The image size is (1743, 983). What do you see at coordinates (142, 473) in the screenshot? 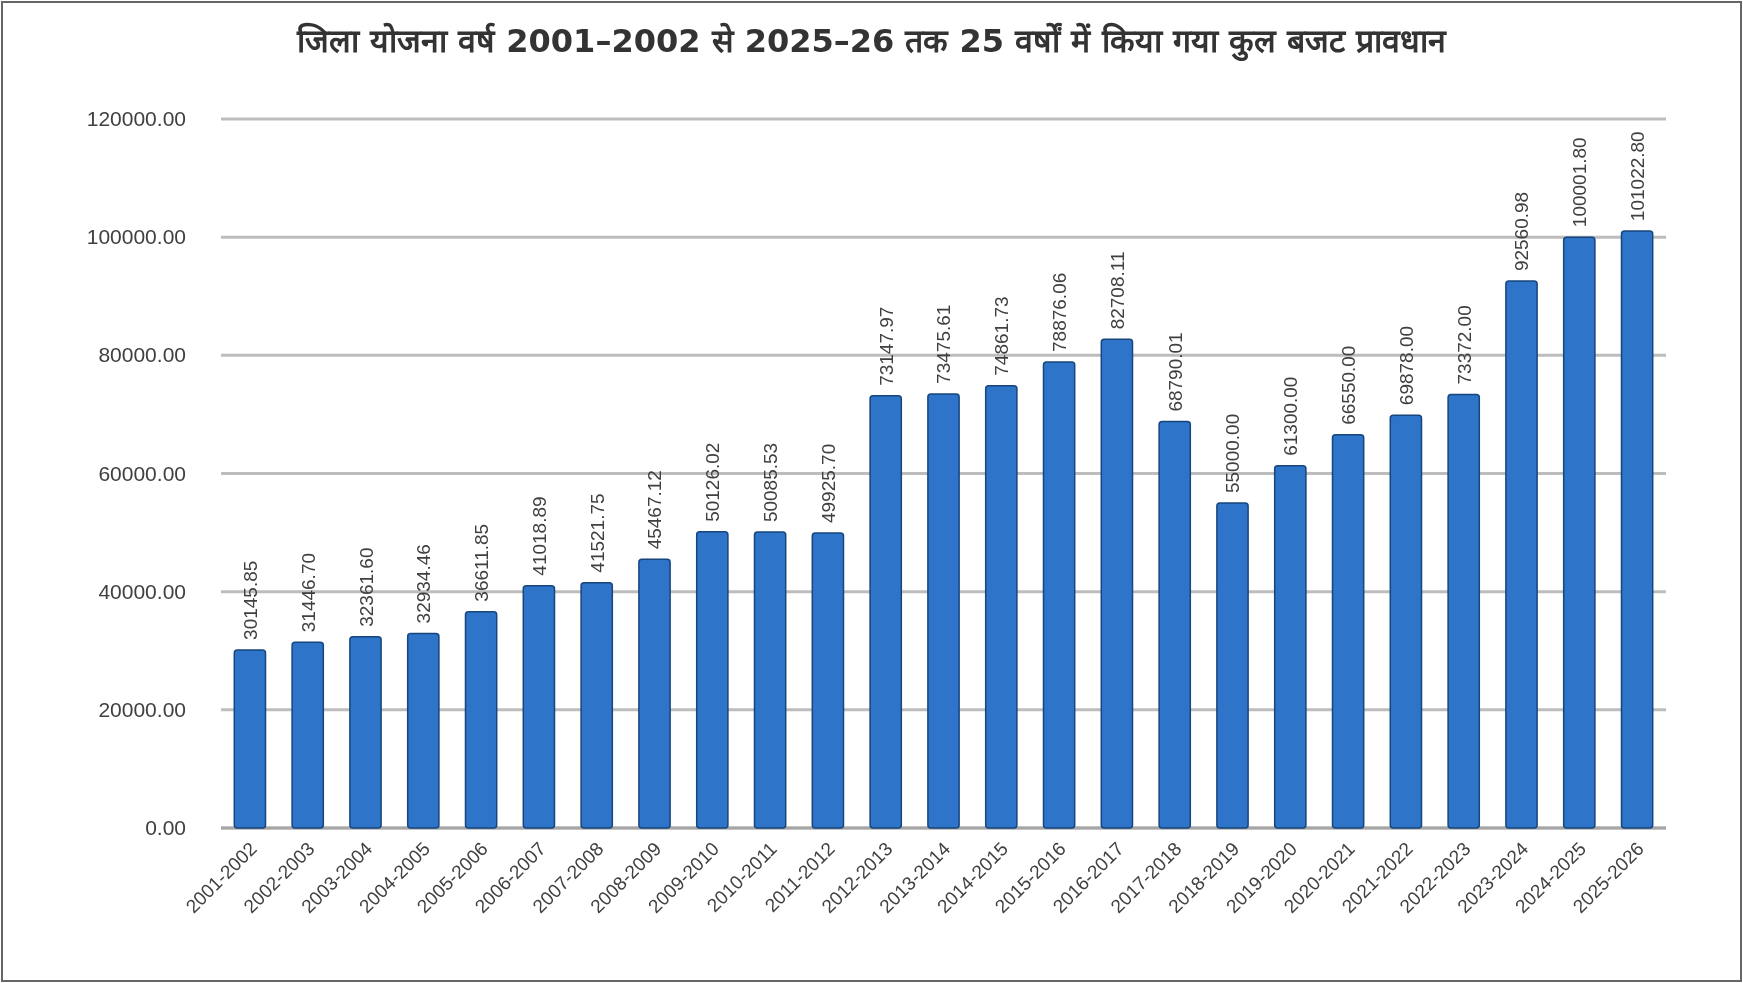
I see `ytick: 60000.00` at bounding box center [142, 473].